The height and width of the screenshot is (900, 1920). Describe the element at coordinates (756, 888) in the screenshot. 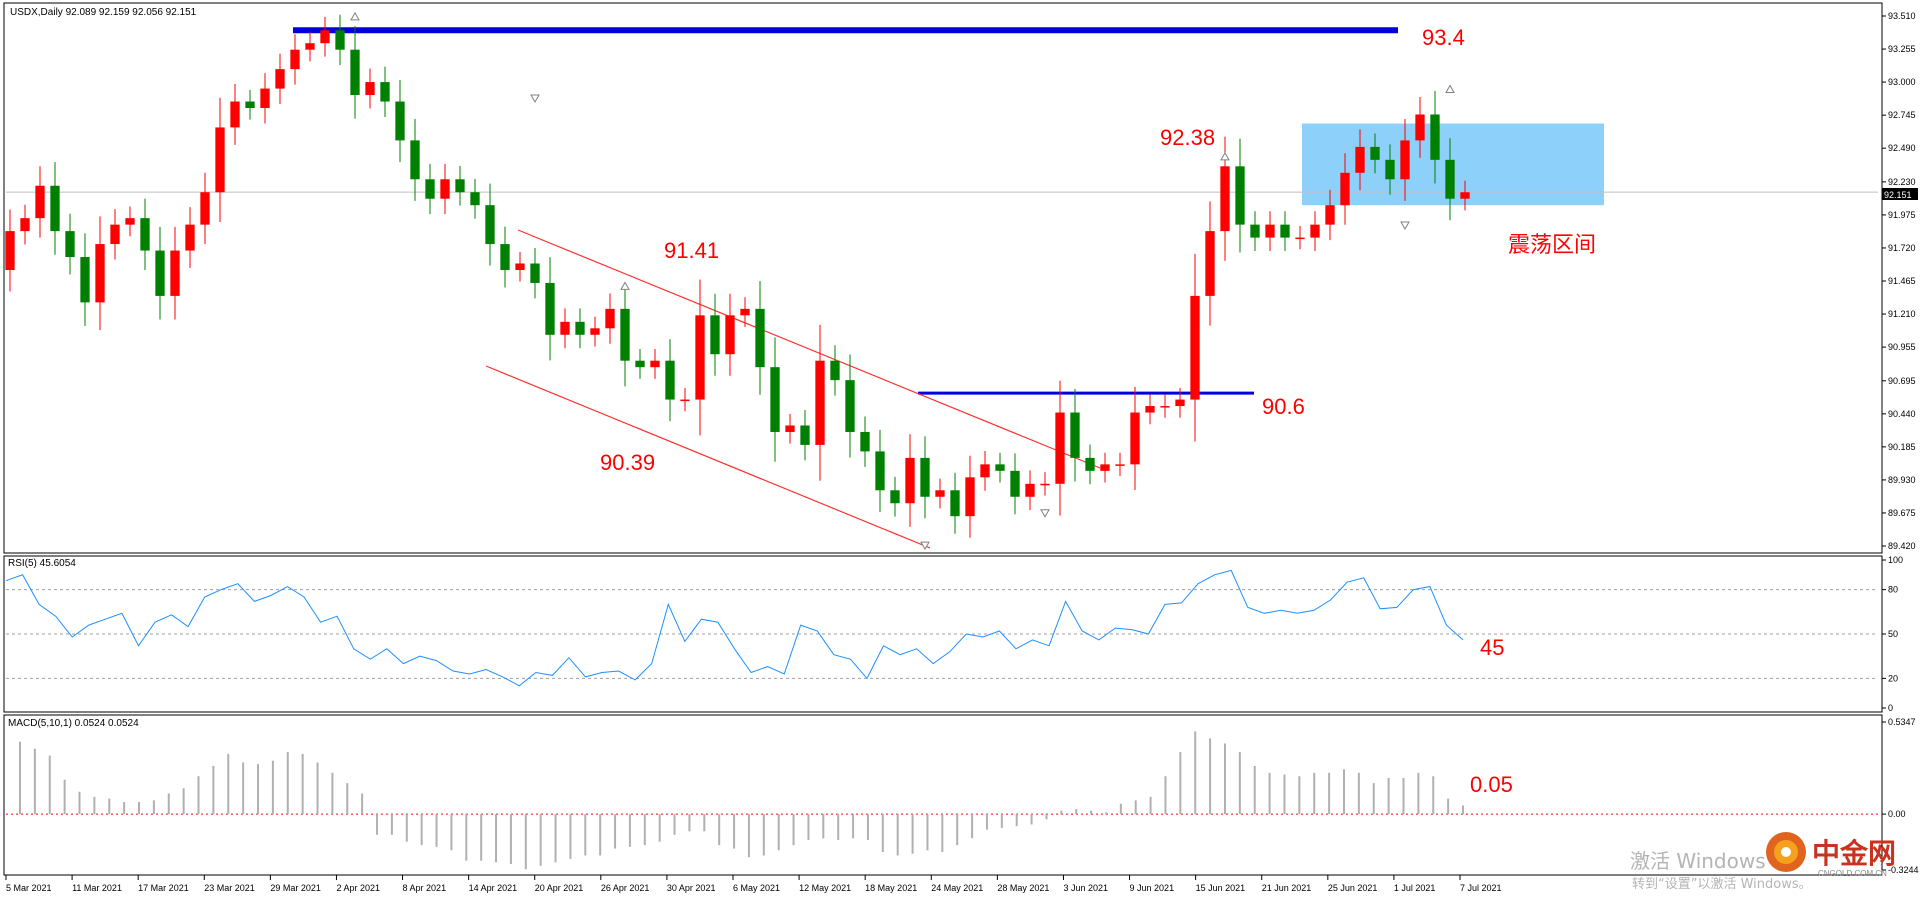

I see `time-tick-label: 6 May 2021` at that location.